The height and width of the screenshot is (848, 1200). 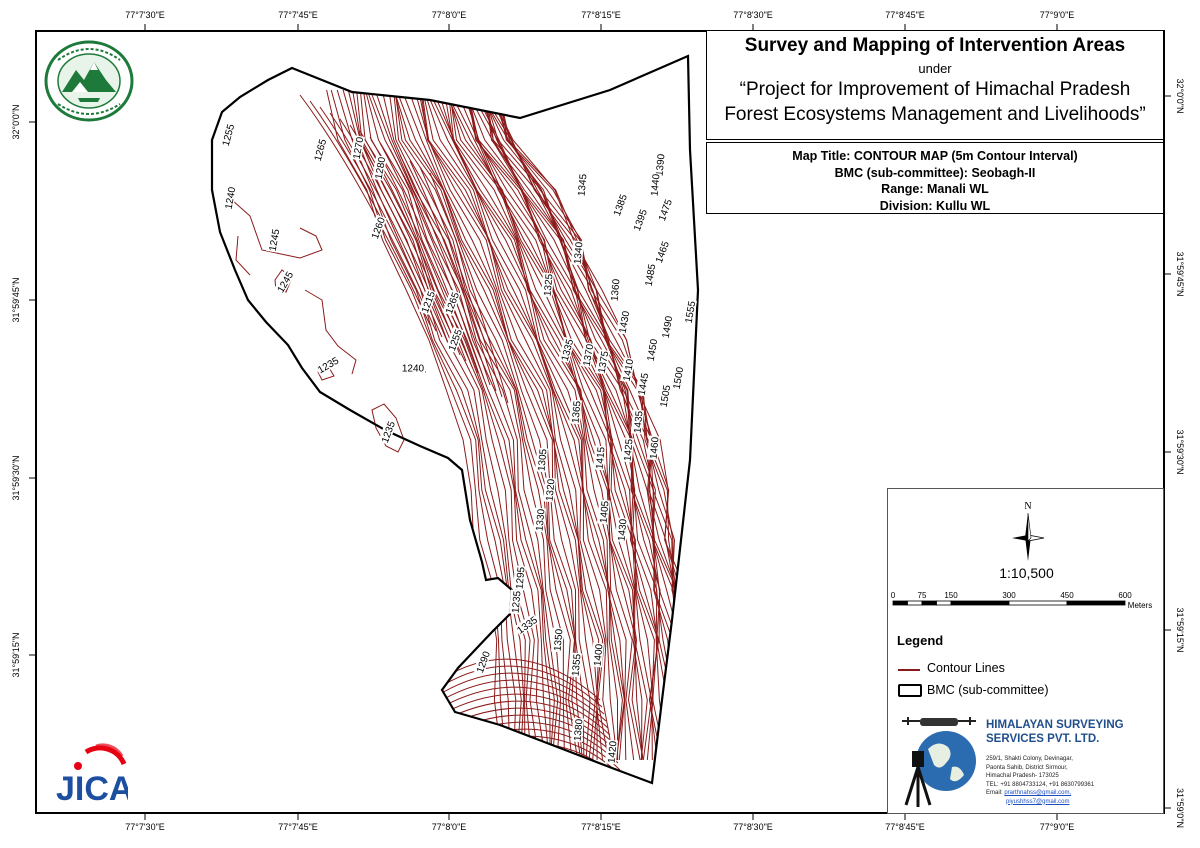 I want to click on contour-label: 1295, so click(x=521, y=578).